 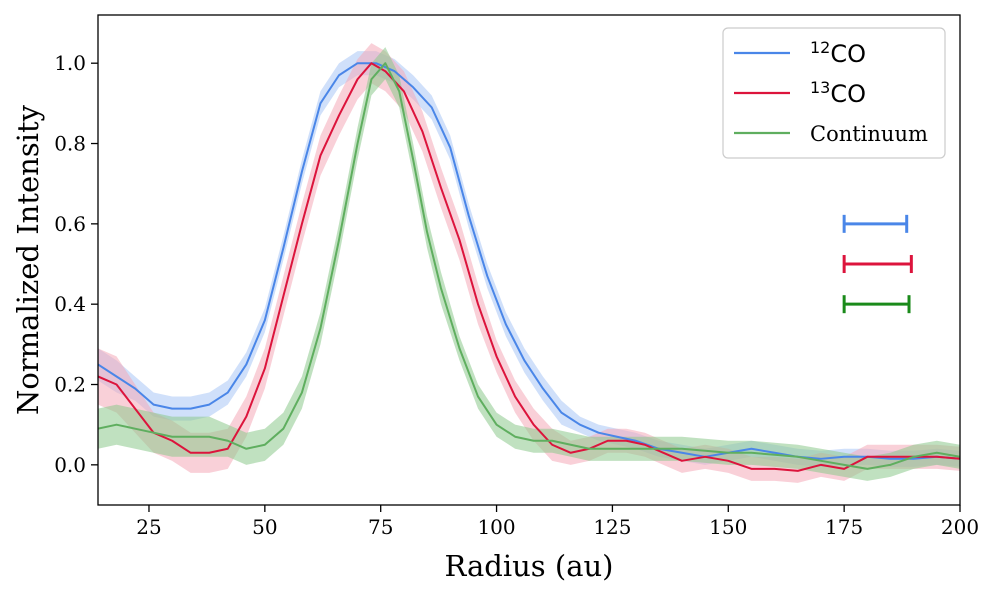 I want to click on legend-label-superscript-0: 12, so click(x=820, y=47).